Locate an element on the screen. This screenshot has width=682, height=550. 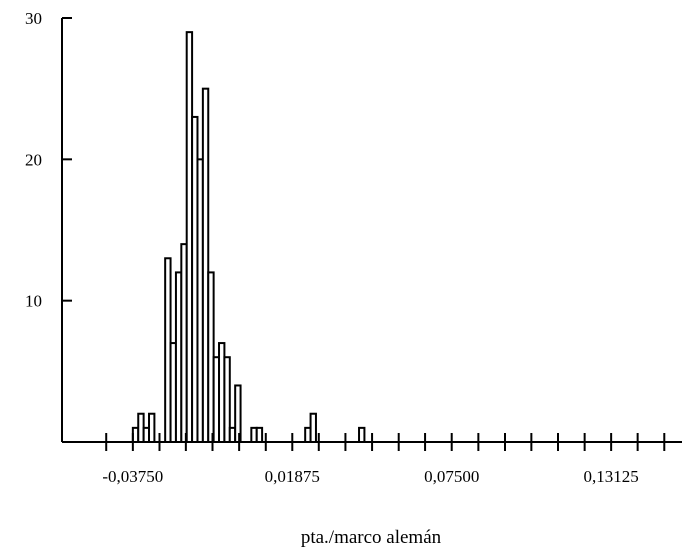
x-tick-label: -0,03750 is located at coordinates (132, 476).